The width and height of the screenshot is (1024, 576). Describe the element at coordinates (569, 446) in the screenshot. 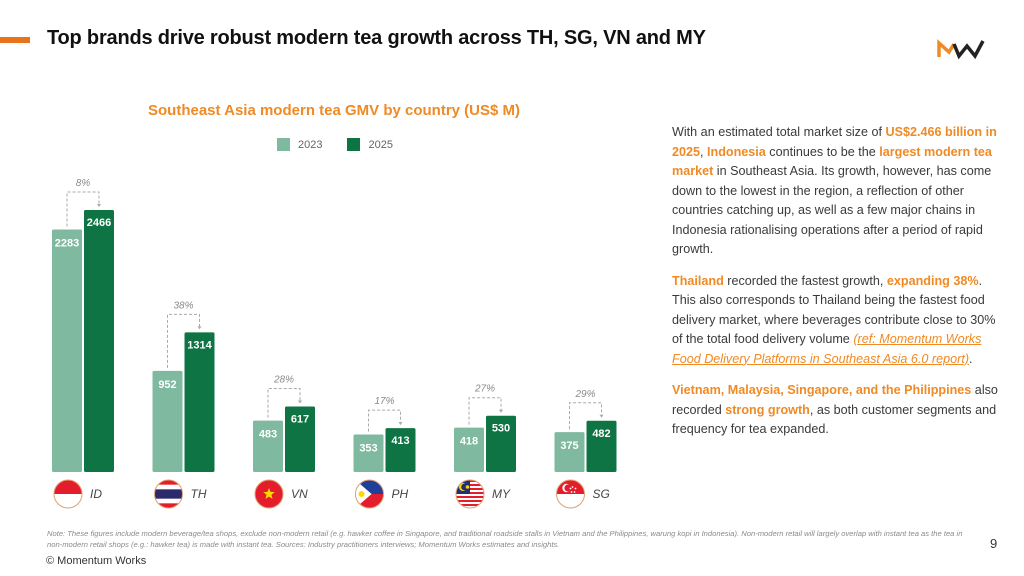

I see `value-label-2023-sg: 375` at that location.